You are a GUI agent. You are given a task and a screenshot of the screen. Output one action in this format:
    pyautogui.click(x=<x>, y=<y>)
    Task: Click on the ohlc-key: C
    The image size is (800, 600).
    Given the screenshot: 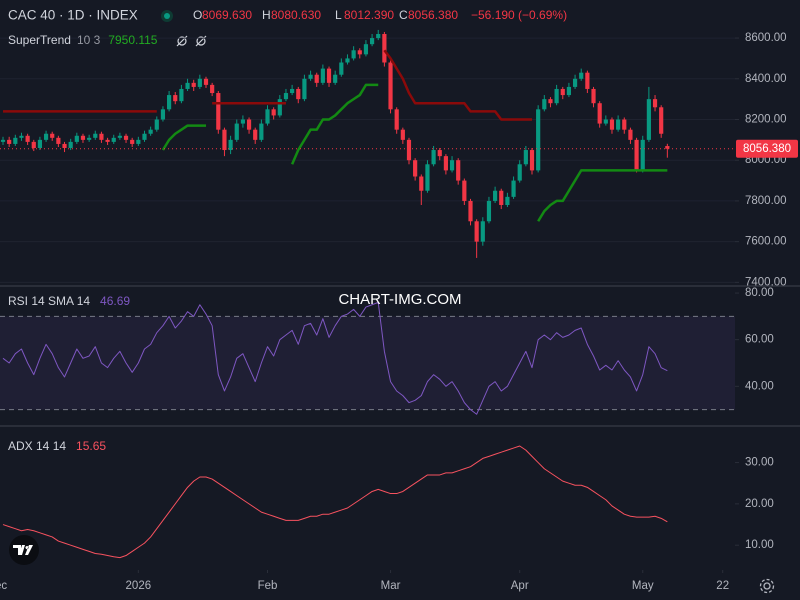 What is the action you would take?
    pyautogui.click(x=403, y=15)
    